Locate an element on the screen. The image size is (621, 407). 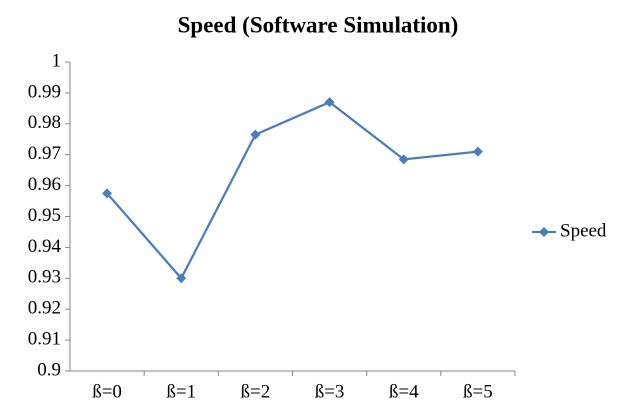
y-tick-label: 0.96 is located at coordinates (44, 184).